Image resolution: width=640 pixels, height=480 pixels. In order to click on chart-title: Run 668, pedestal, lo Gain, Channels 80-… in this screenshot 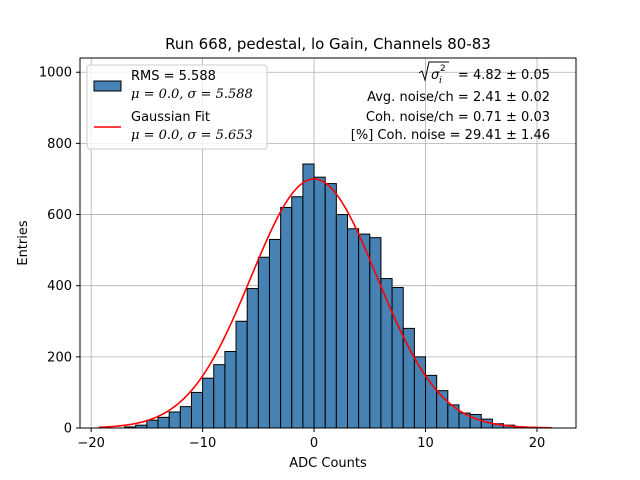, I will do `click(328, 44)`.